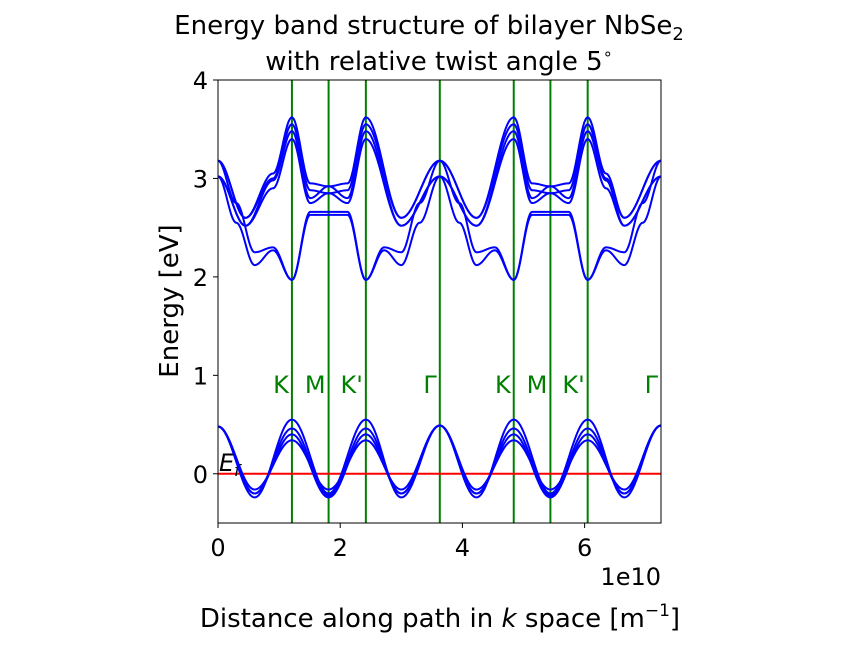  Describe the element at coordinates (429, 28) in the screenshot. I see `chart-title-line-1: Energy band structure of bilayer NbSe2` at that location.